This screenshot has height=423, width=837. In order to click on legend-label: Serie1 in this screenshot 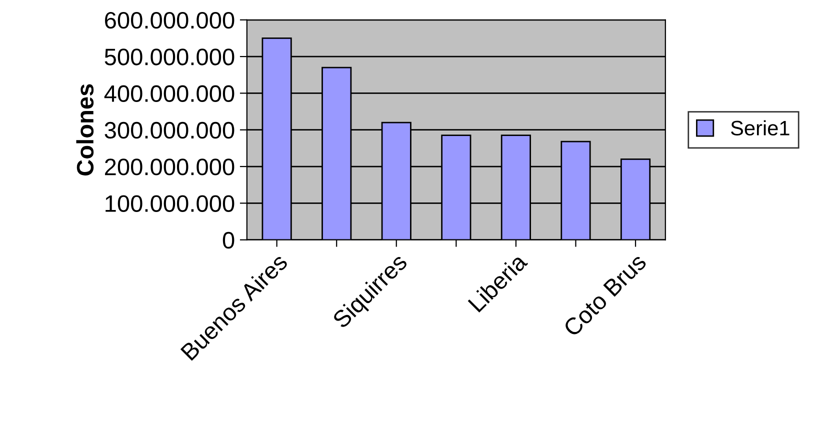, I will do `click(760, 128)`.